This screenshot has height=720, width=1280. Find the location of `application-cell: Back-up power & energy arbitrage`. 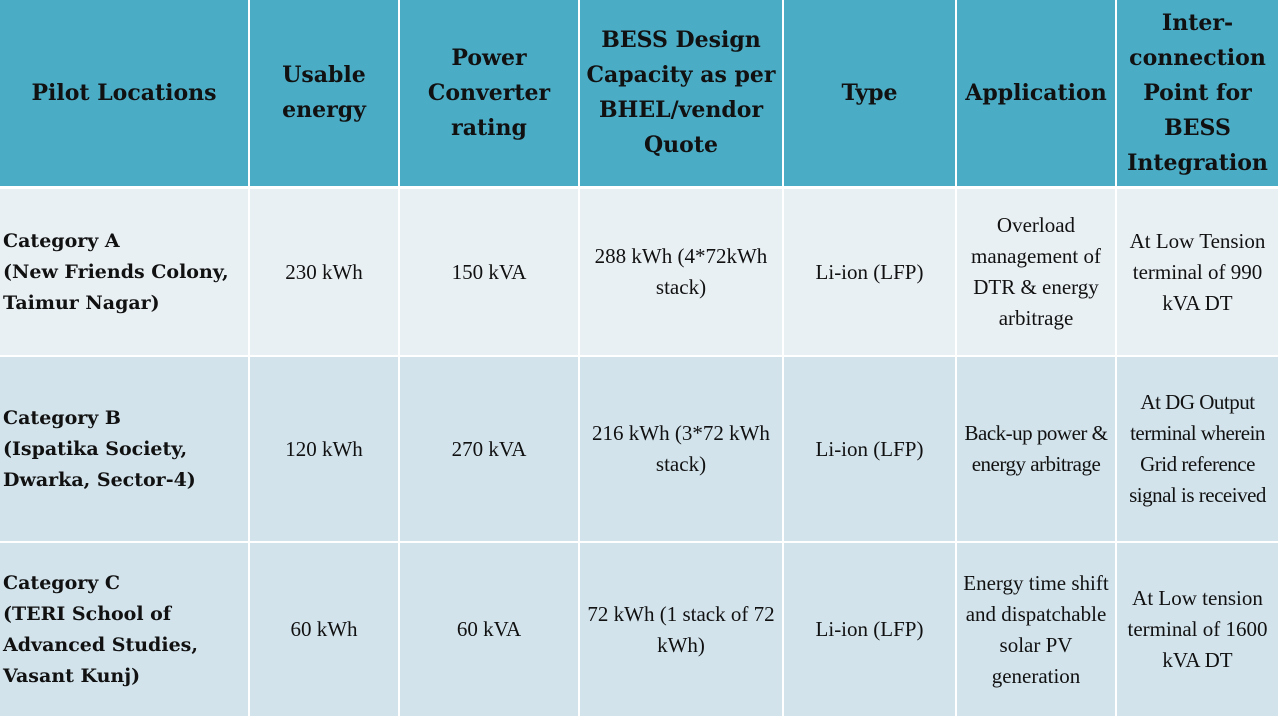

application-cell: Back-up power & energy arbitrage is located at coordinates (1037, 450).